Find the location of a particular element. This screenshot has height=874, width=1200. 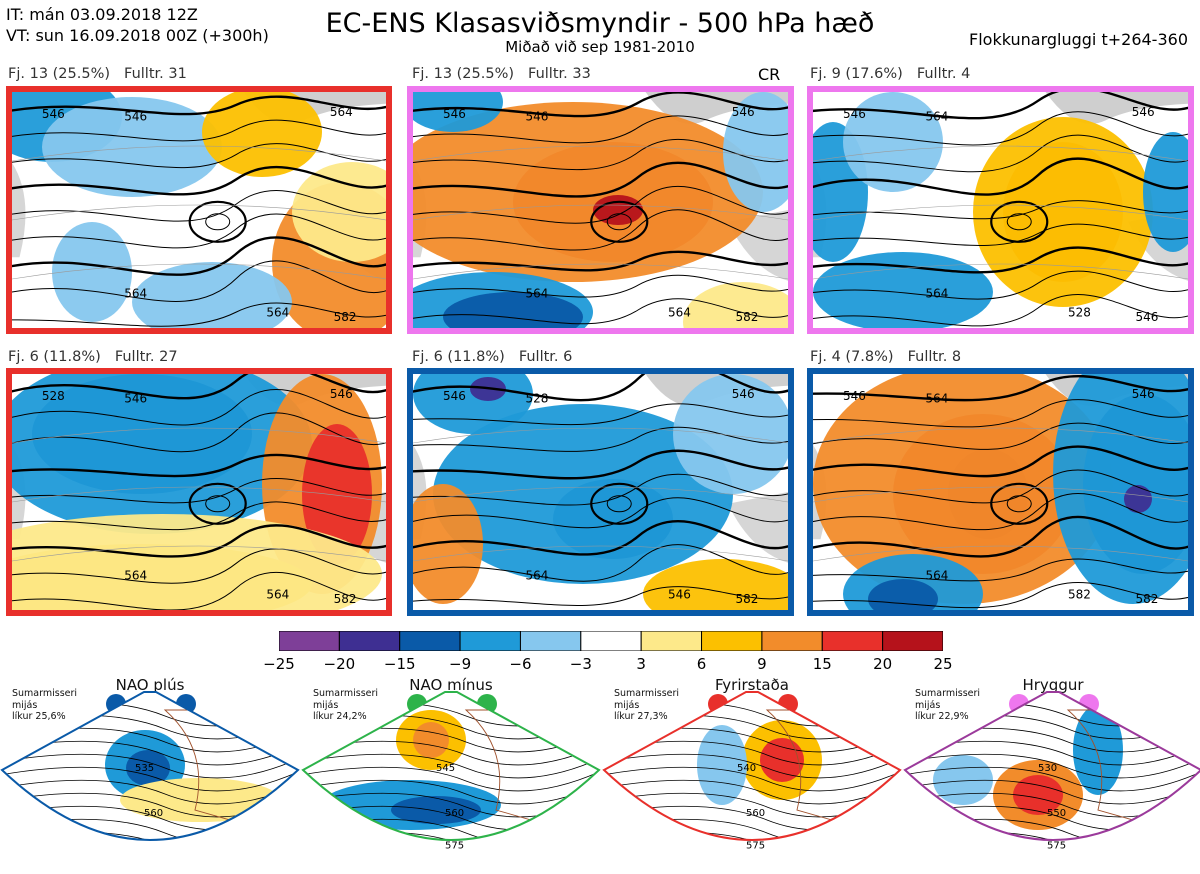

panel-6-members: Fulltr. 8 is located at coordinates (934, 357).